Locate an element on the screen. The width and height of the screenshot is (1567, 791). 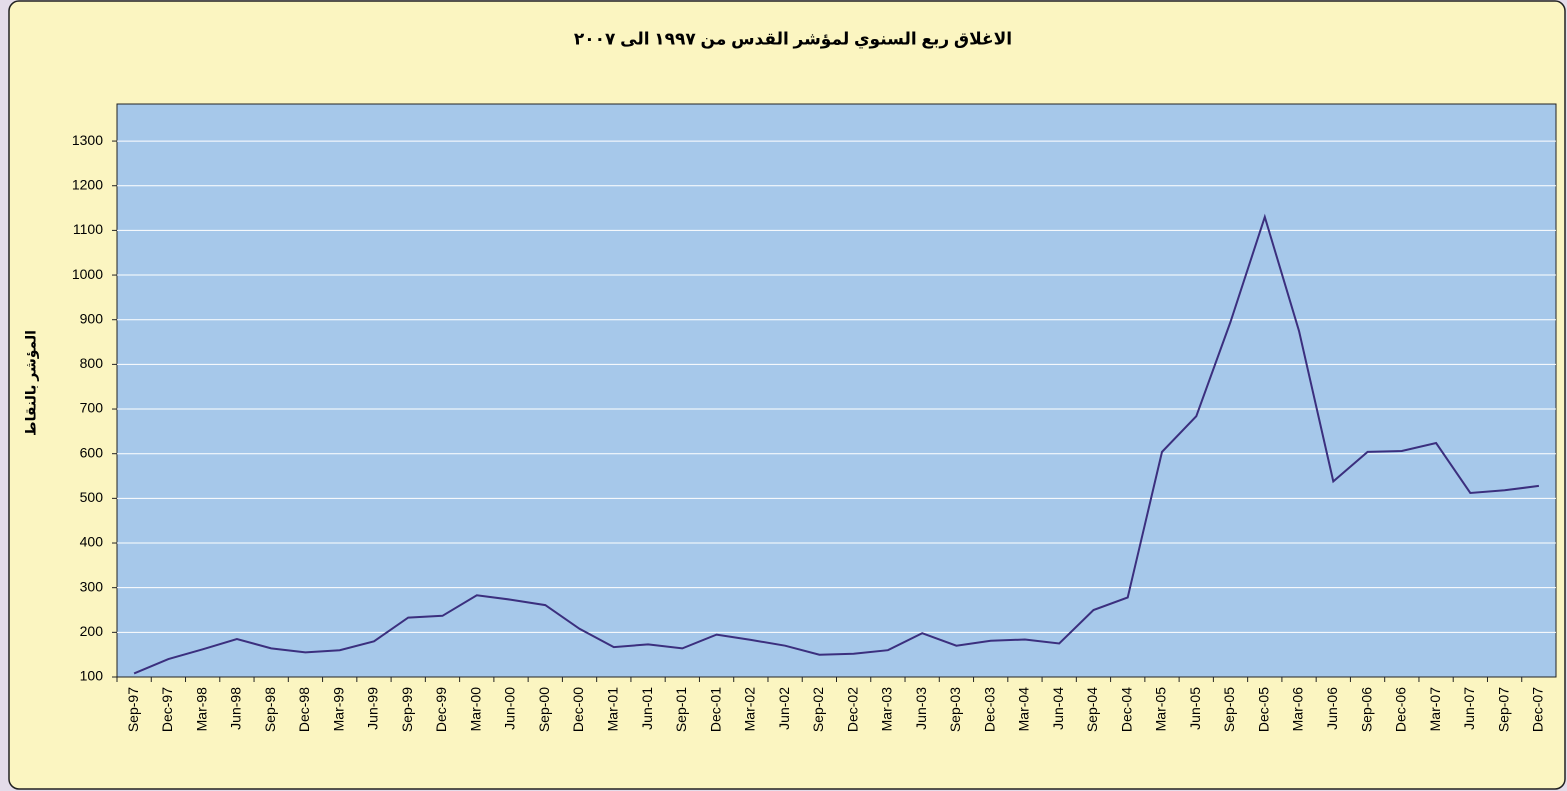
x-tick-label: Sep-00 is located at coordinates (544, 709).